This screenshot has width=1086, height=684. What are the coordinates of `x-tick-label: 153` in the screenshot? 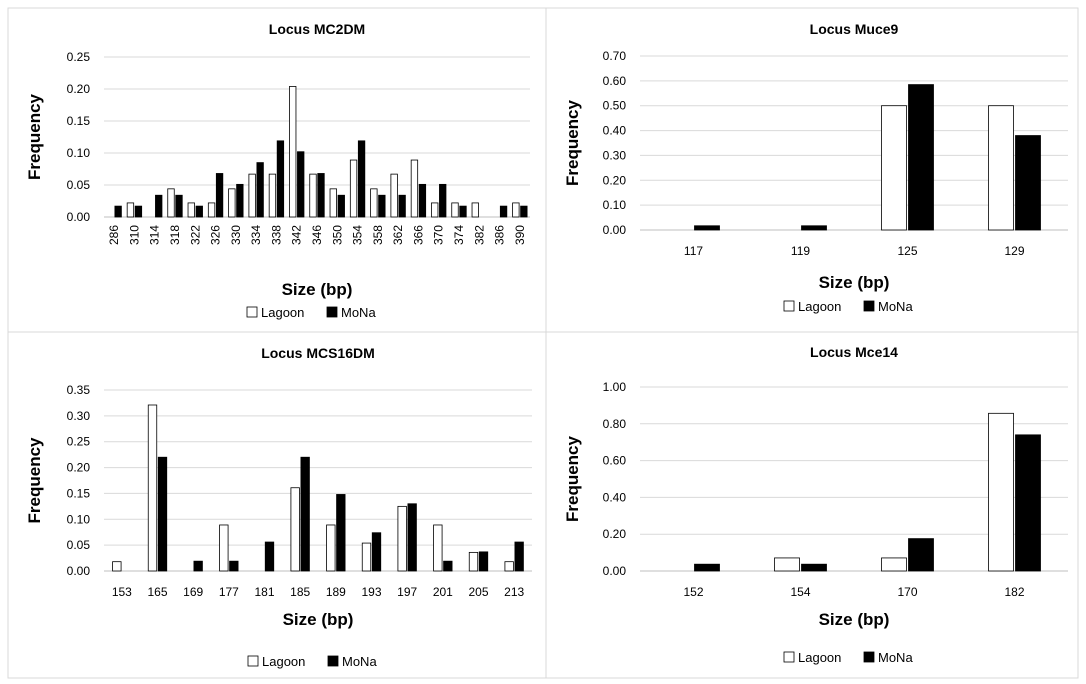 It's located at (122, 592).